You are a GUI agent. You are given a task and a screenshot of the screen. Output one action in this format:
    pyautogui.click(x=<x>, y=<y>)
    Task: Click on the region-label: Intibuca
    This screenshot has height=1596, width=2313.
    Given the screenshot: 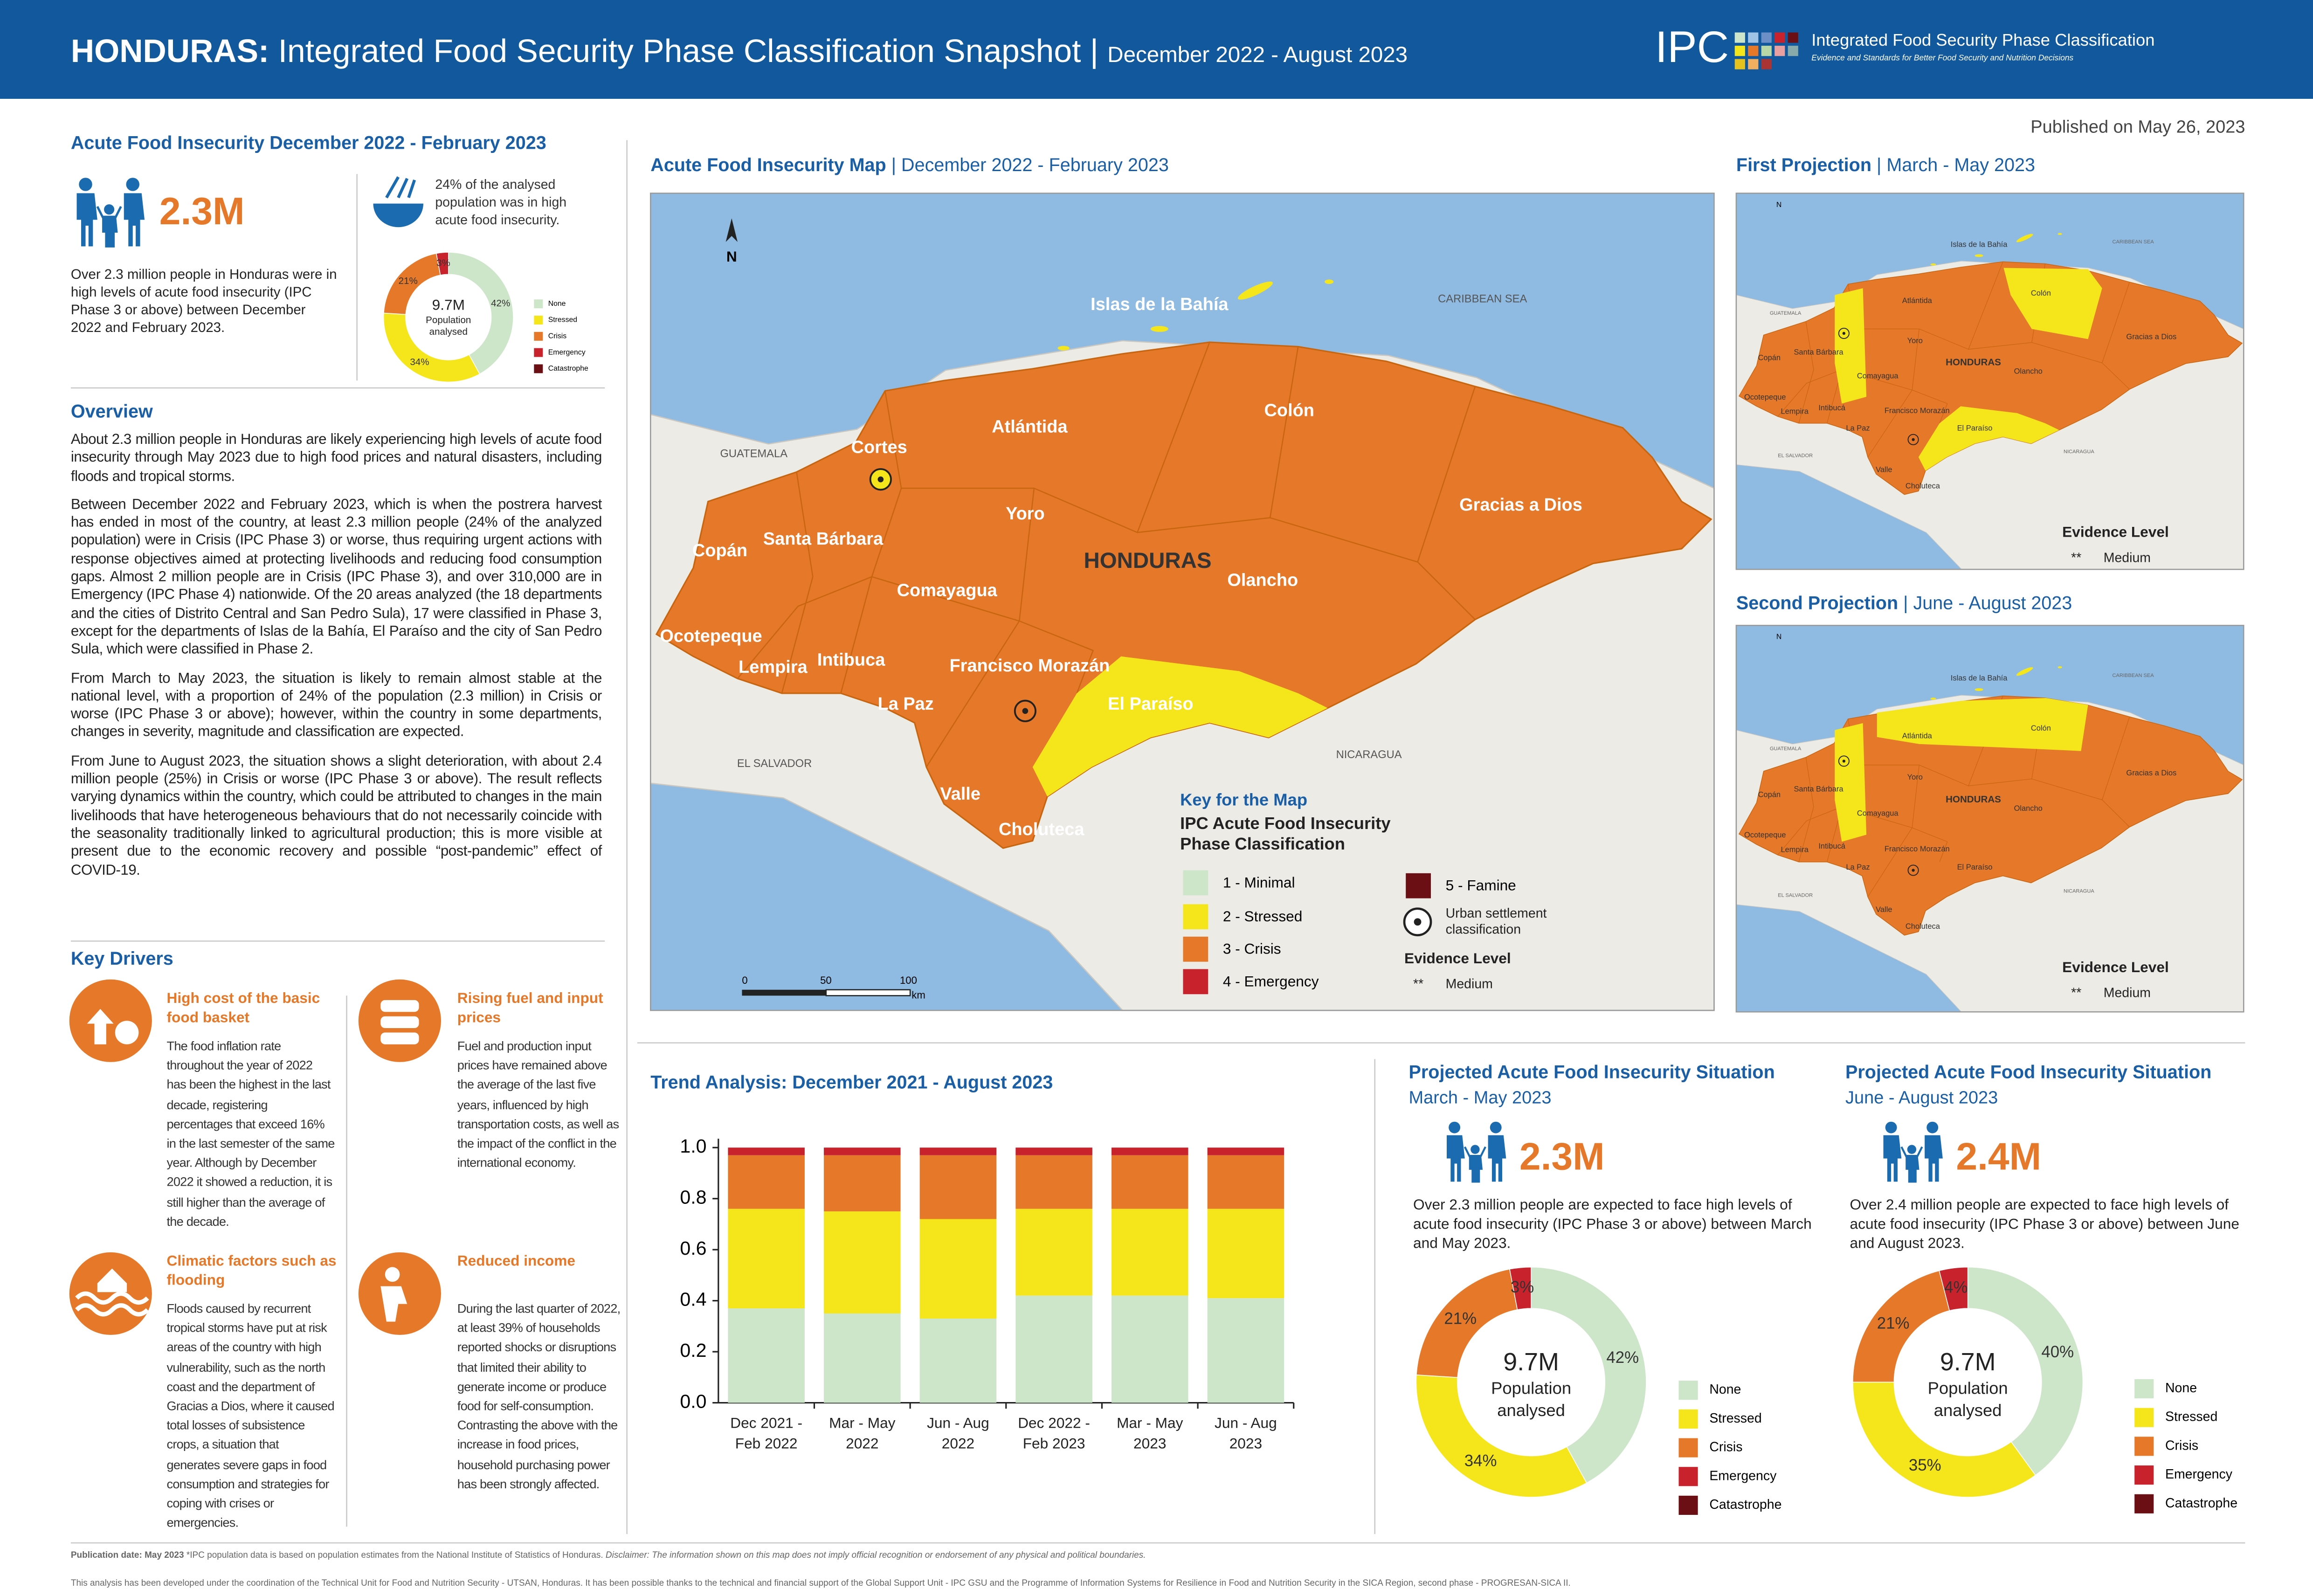 What is the action you would take?
    pyautogui.click(x=851, y=660)
    